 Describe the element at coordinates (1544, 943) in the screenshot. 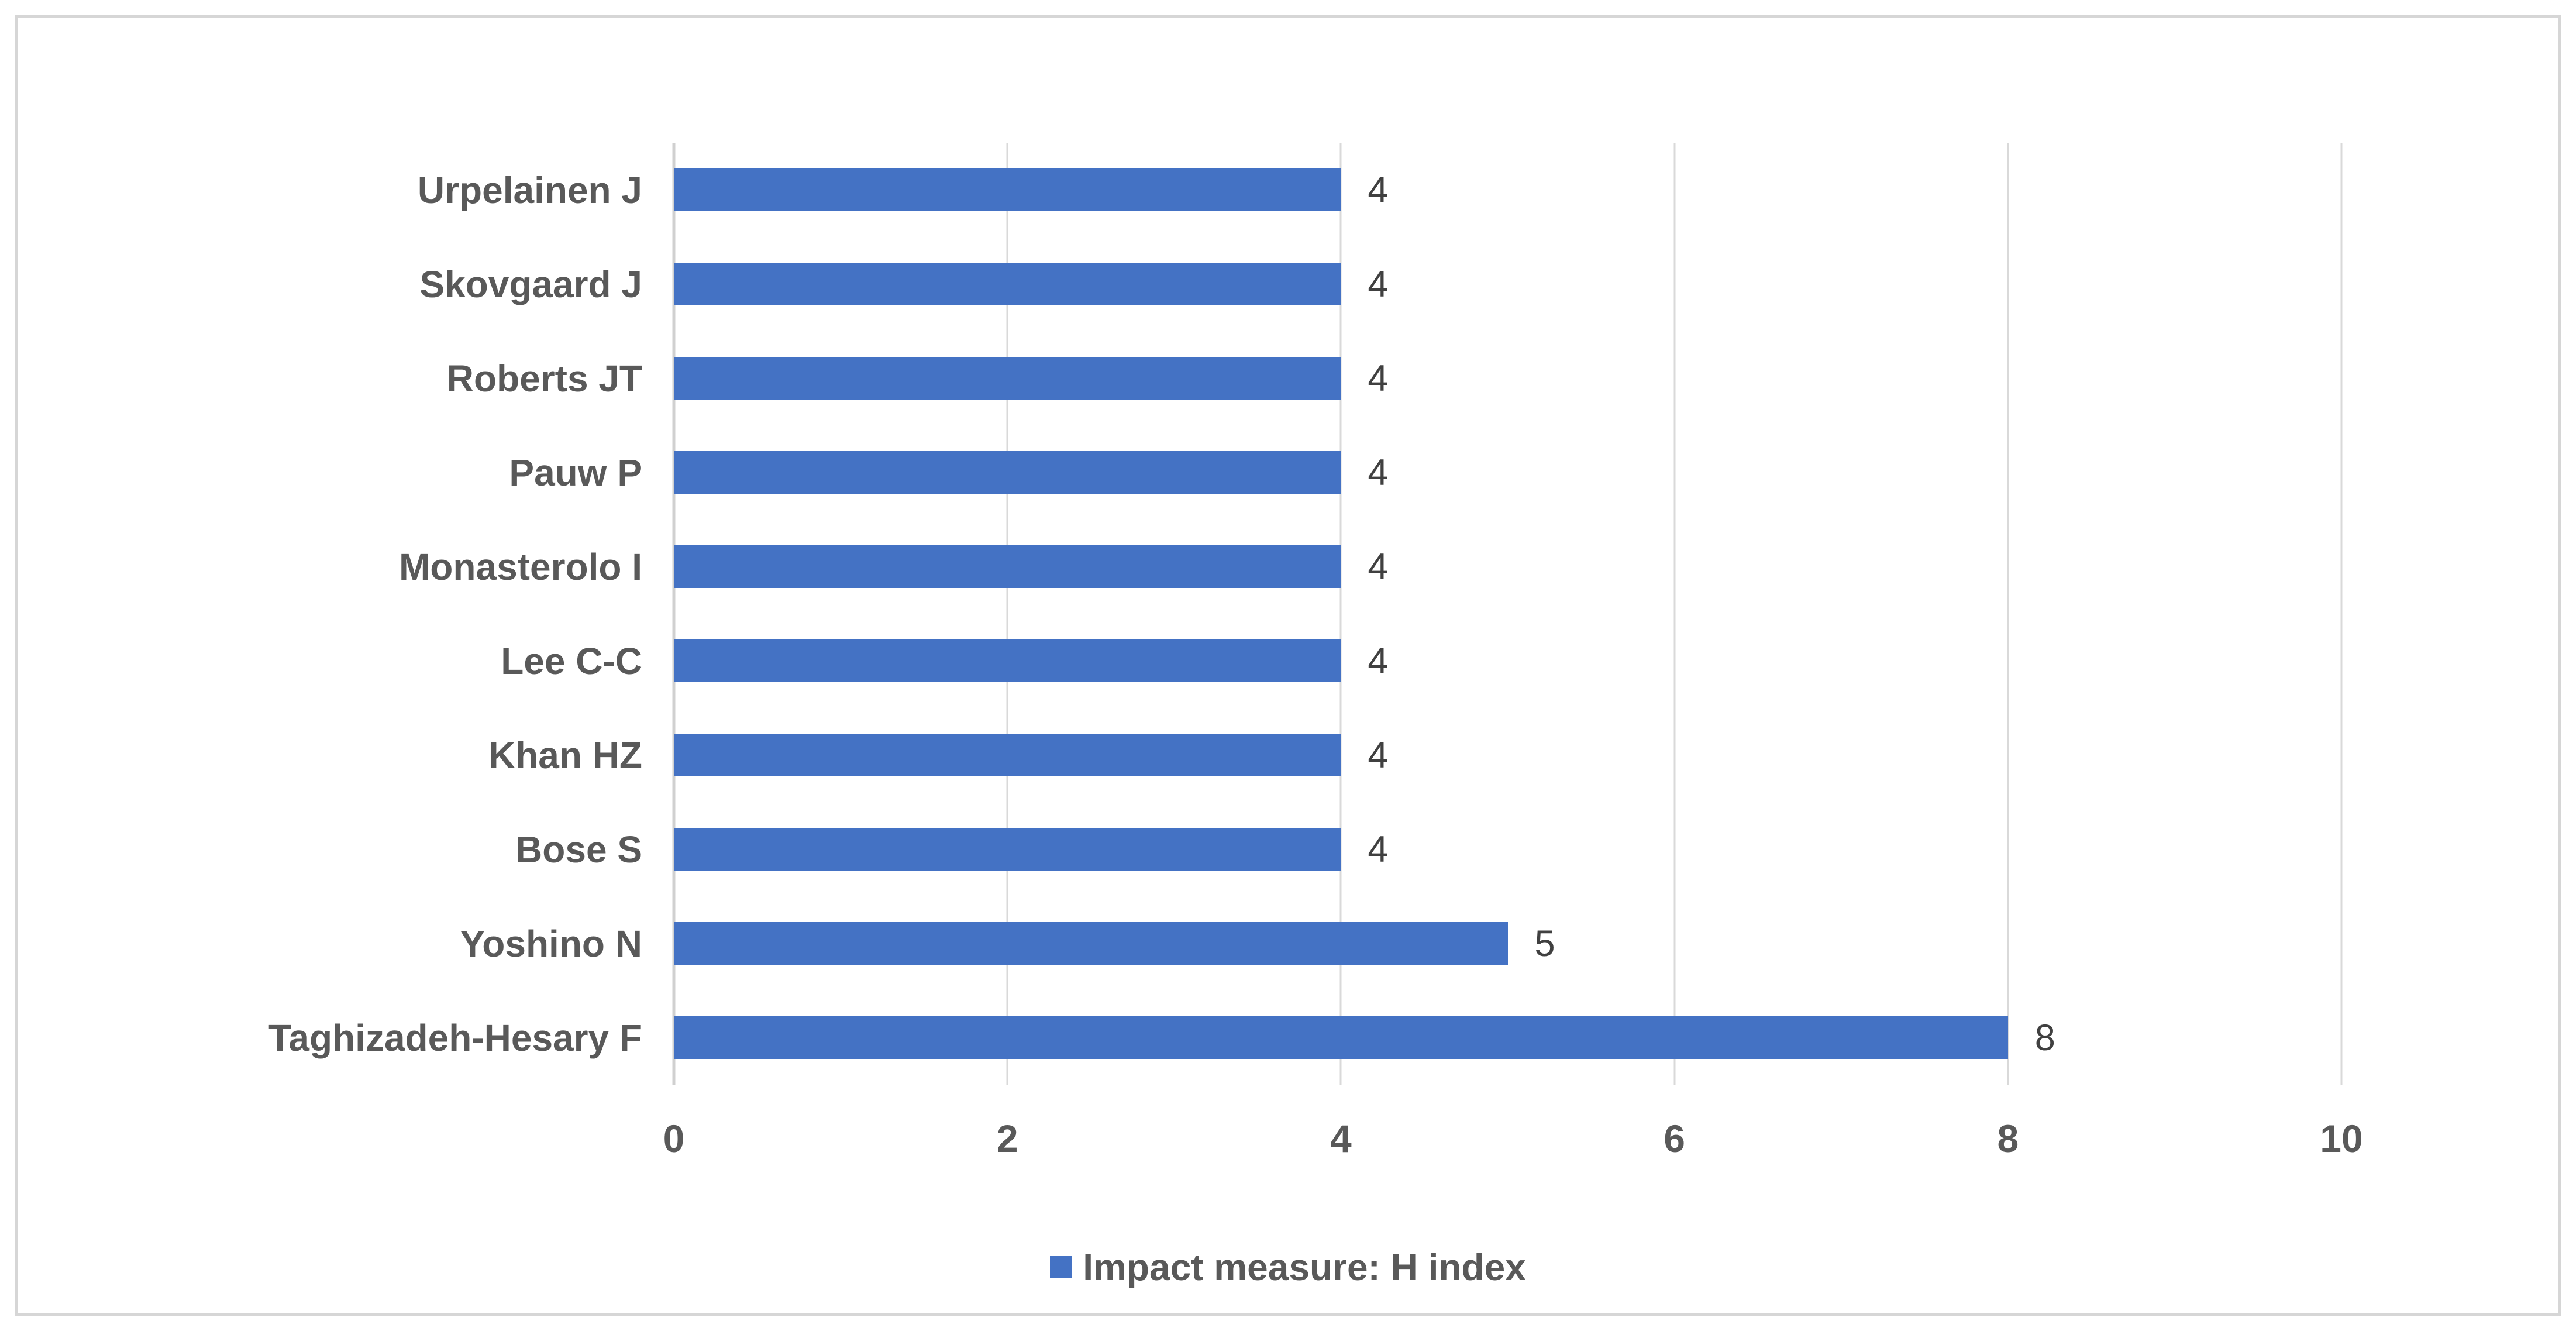

I see `value-label: 5` at that location.